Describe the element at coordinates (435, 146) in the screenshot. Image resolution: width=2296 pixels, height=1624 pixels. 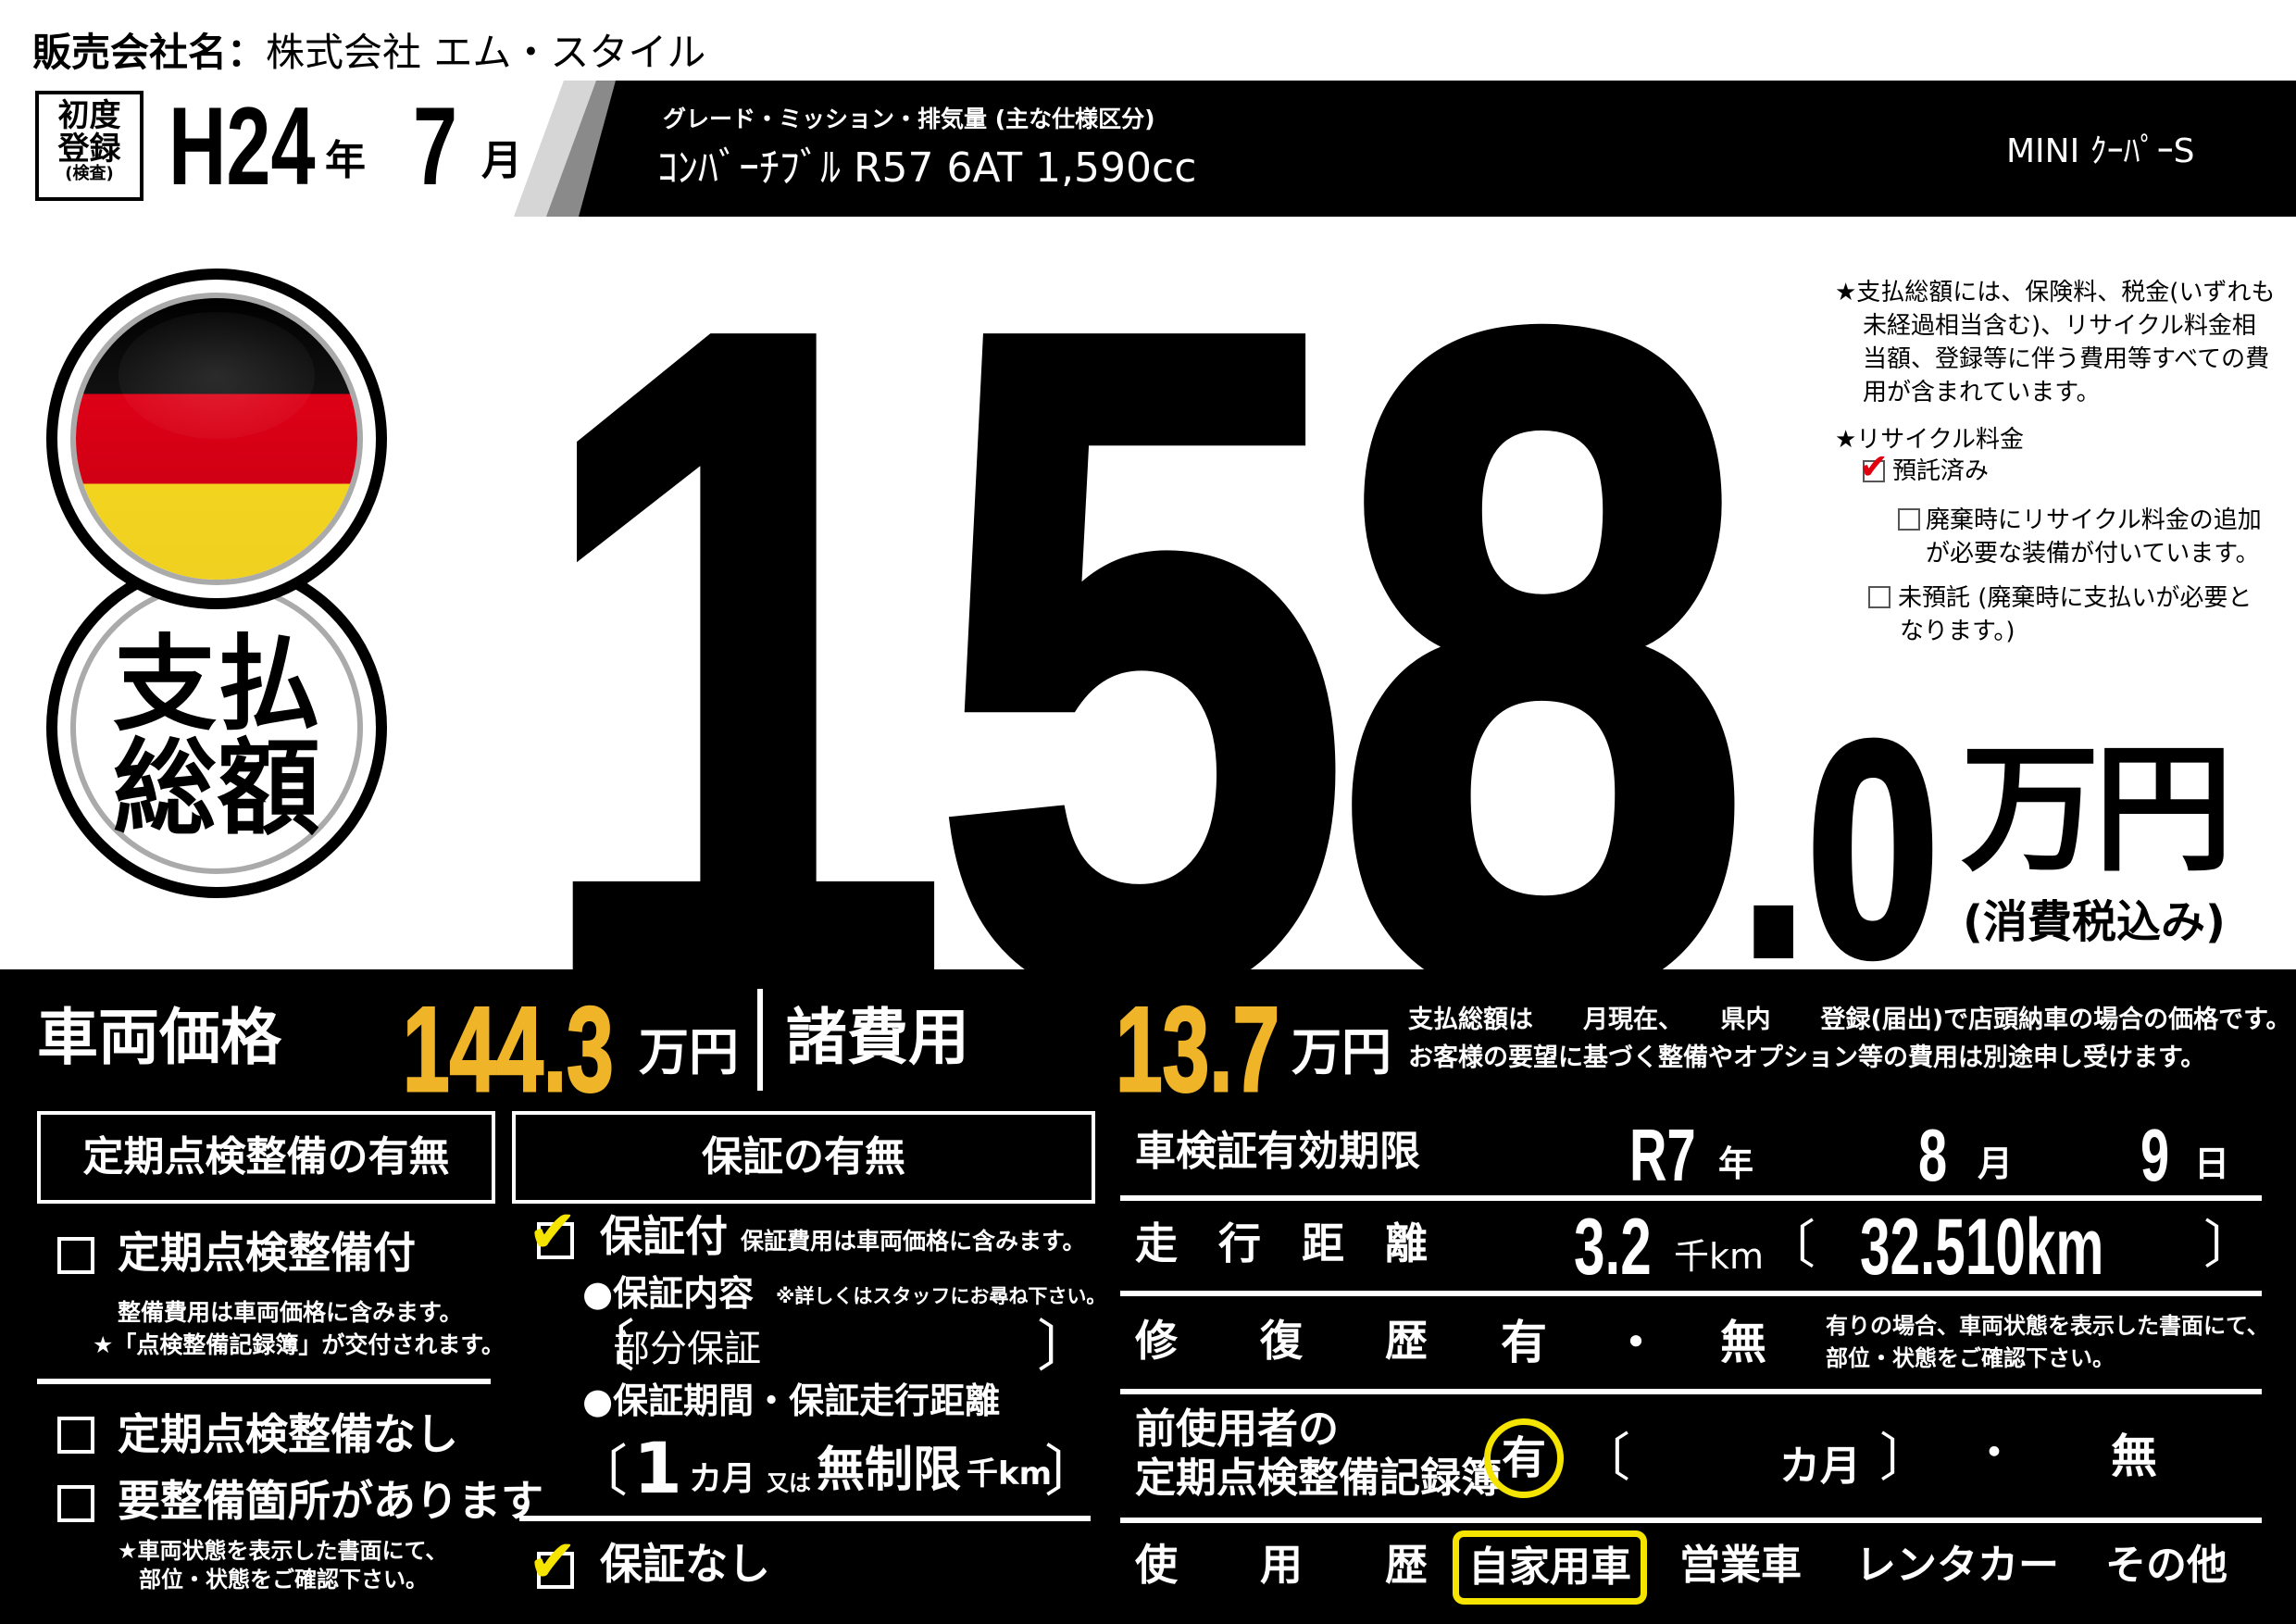
I see `registration-month: 7` at that location.